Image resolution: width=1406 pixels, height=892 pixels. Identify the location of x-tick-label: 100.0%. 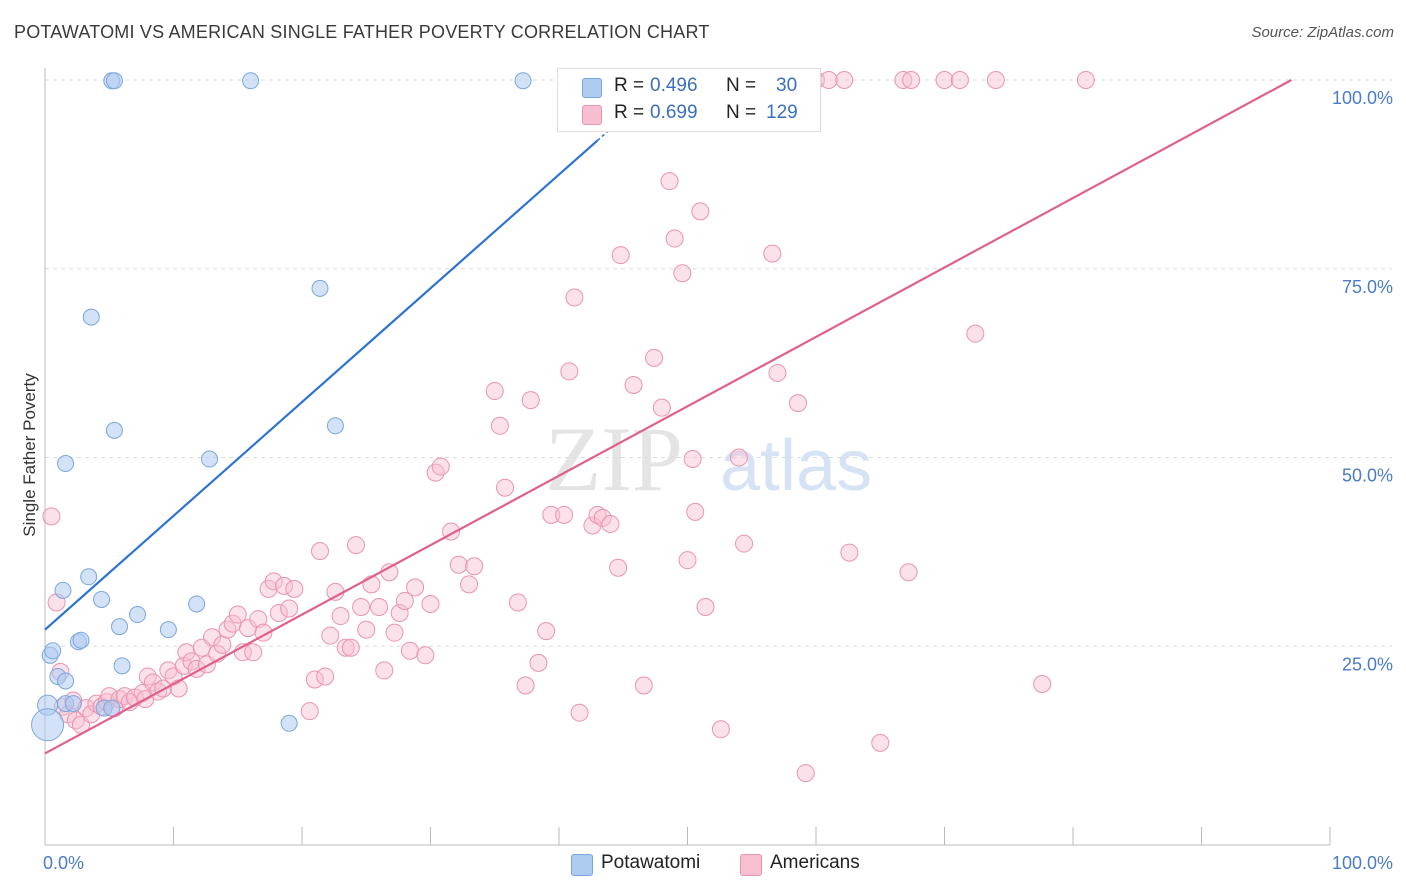
(1362, 863).